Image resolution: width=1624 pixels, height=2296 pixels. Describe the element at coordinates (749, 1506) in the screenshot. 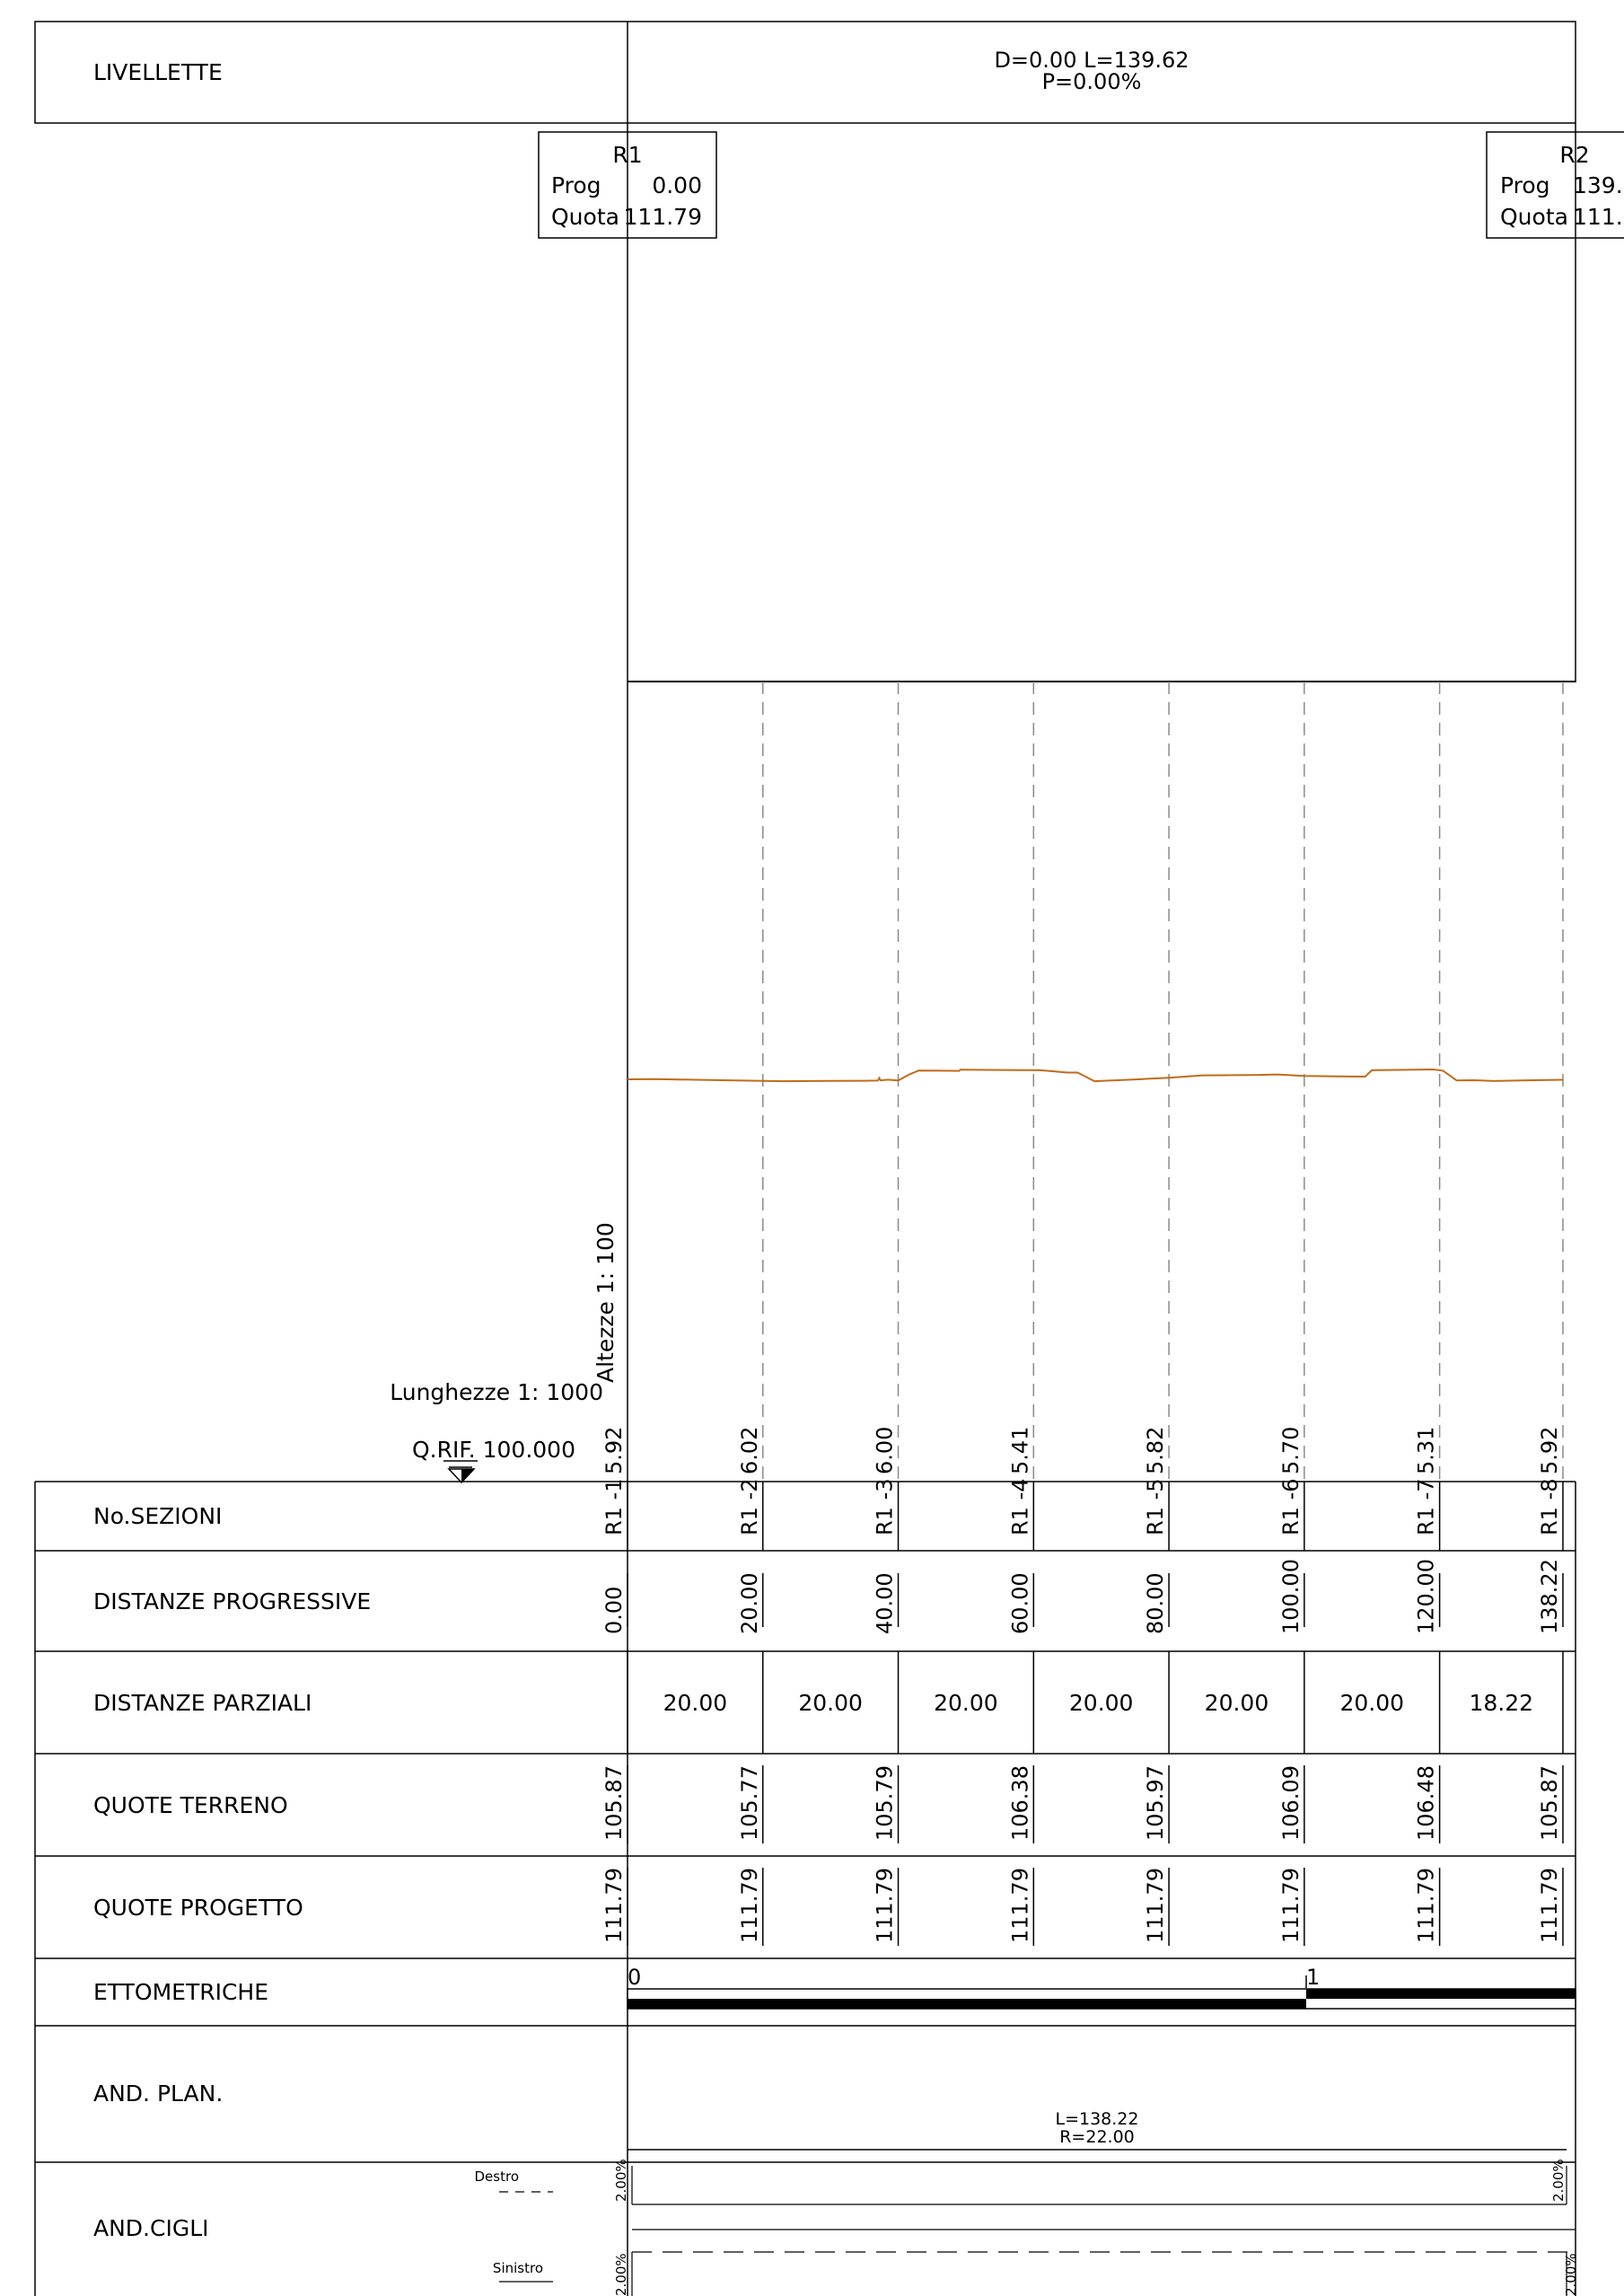

I see `section-name: R1 -2` at that location.